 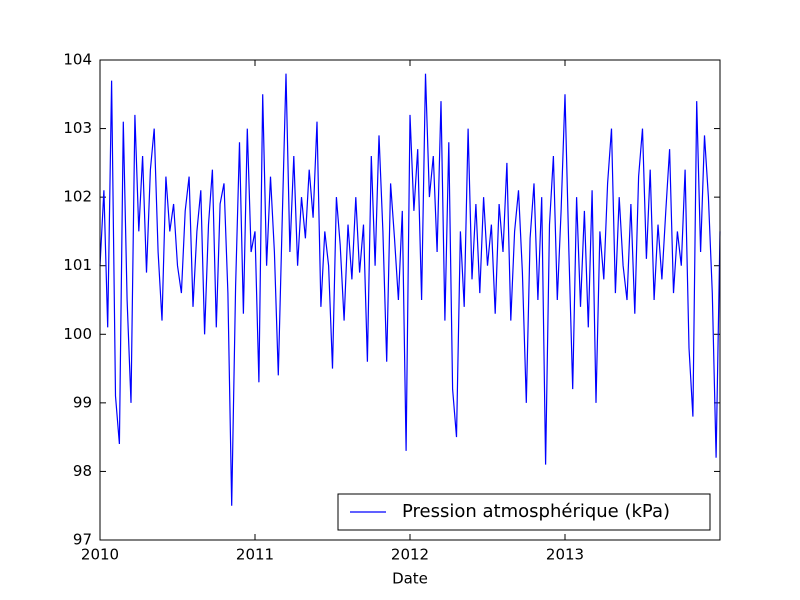 I want to click on y-tick-label: 101, so click(x=77, y=265).